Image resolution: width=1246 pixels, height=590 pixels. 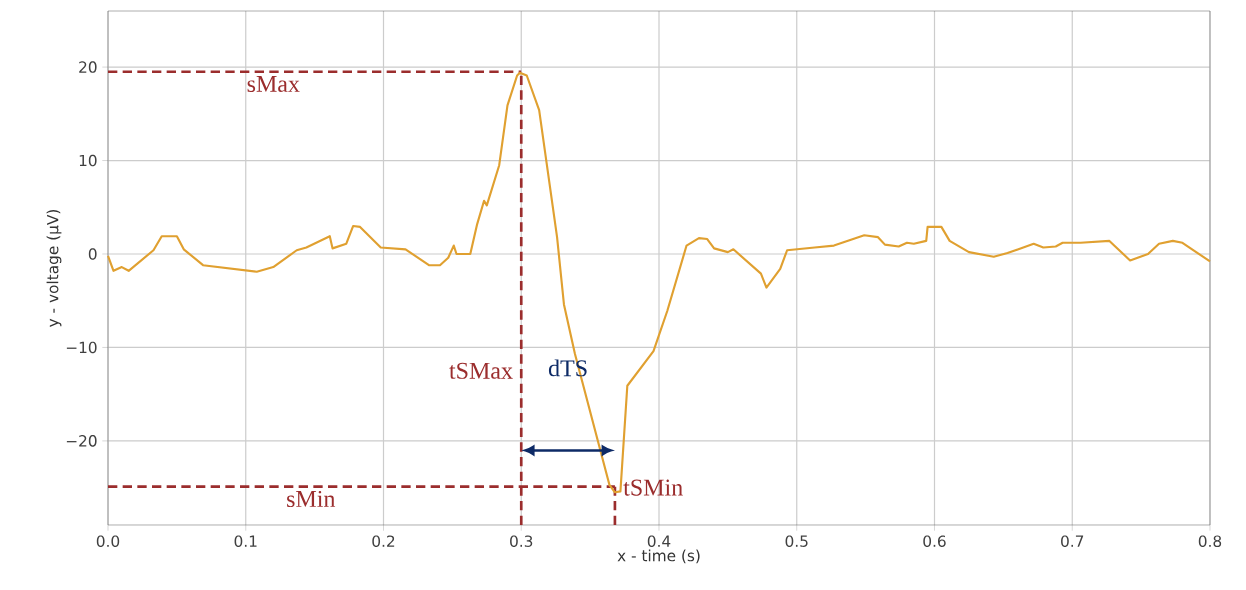 I want to click on x-axis-title: x - time (s), so click(x=658, y=556).